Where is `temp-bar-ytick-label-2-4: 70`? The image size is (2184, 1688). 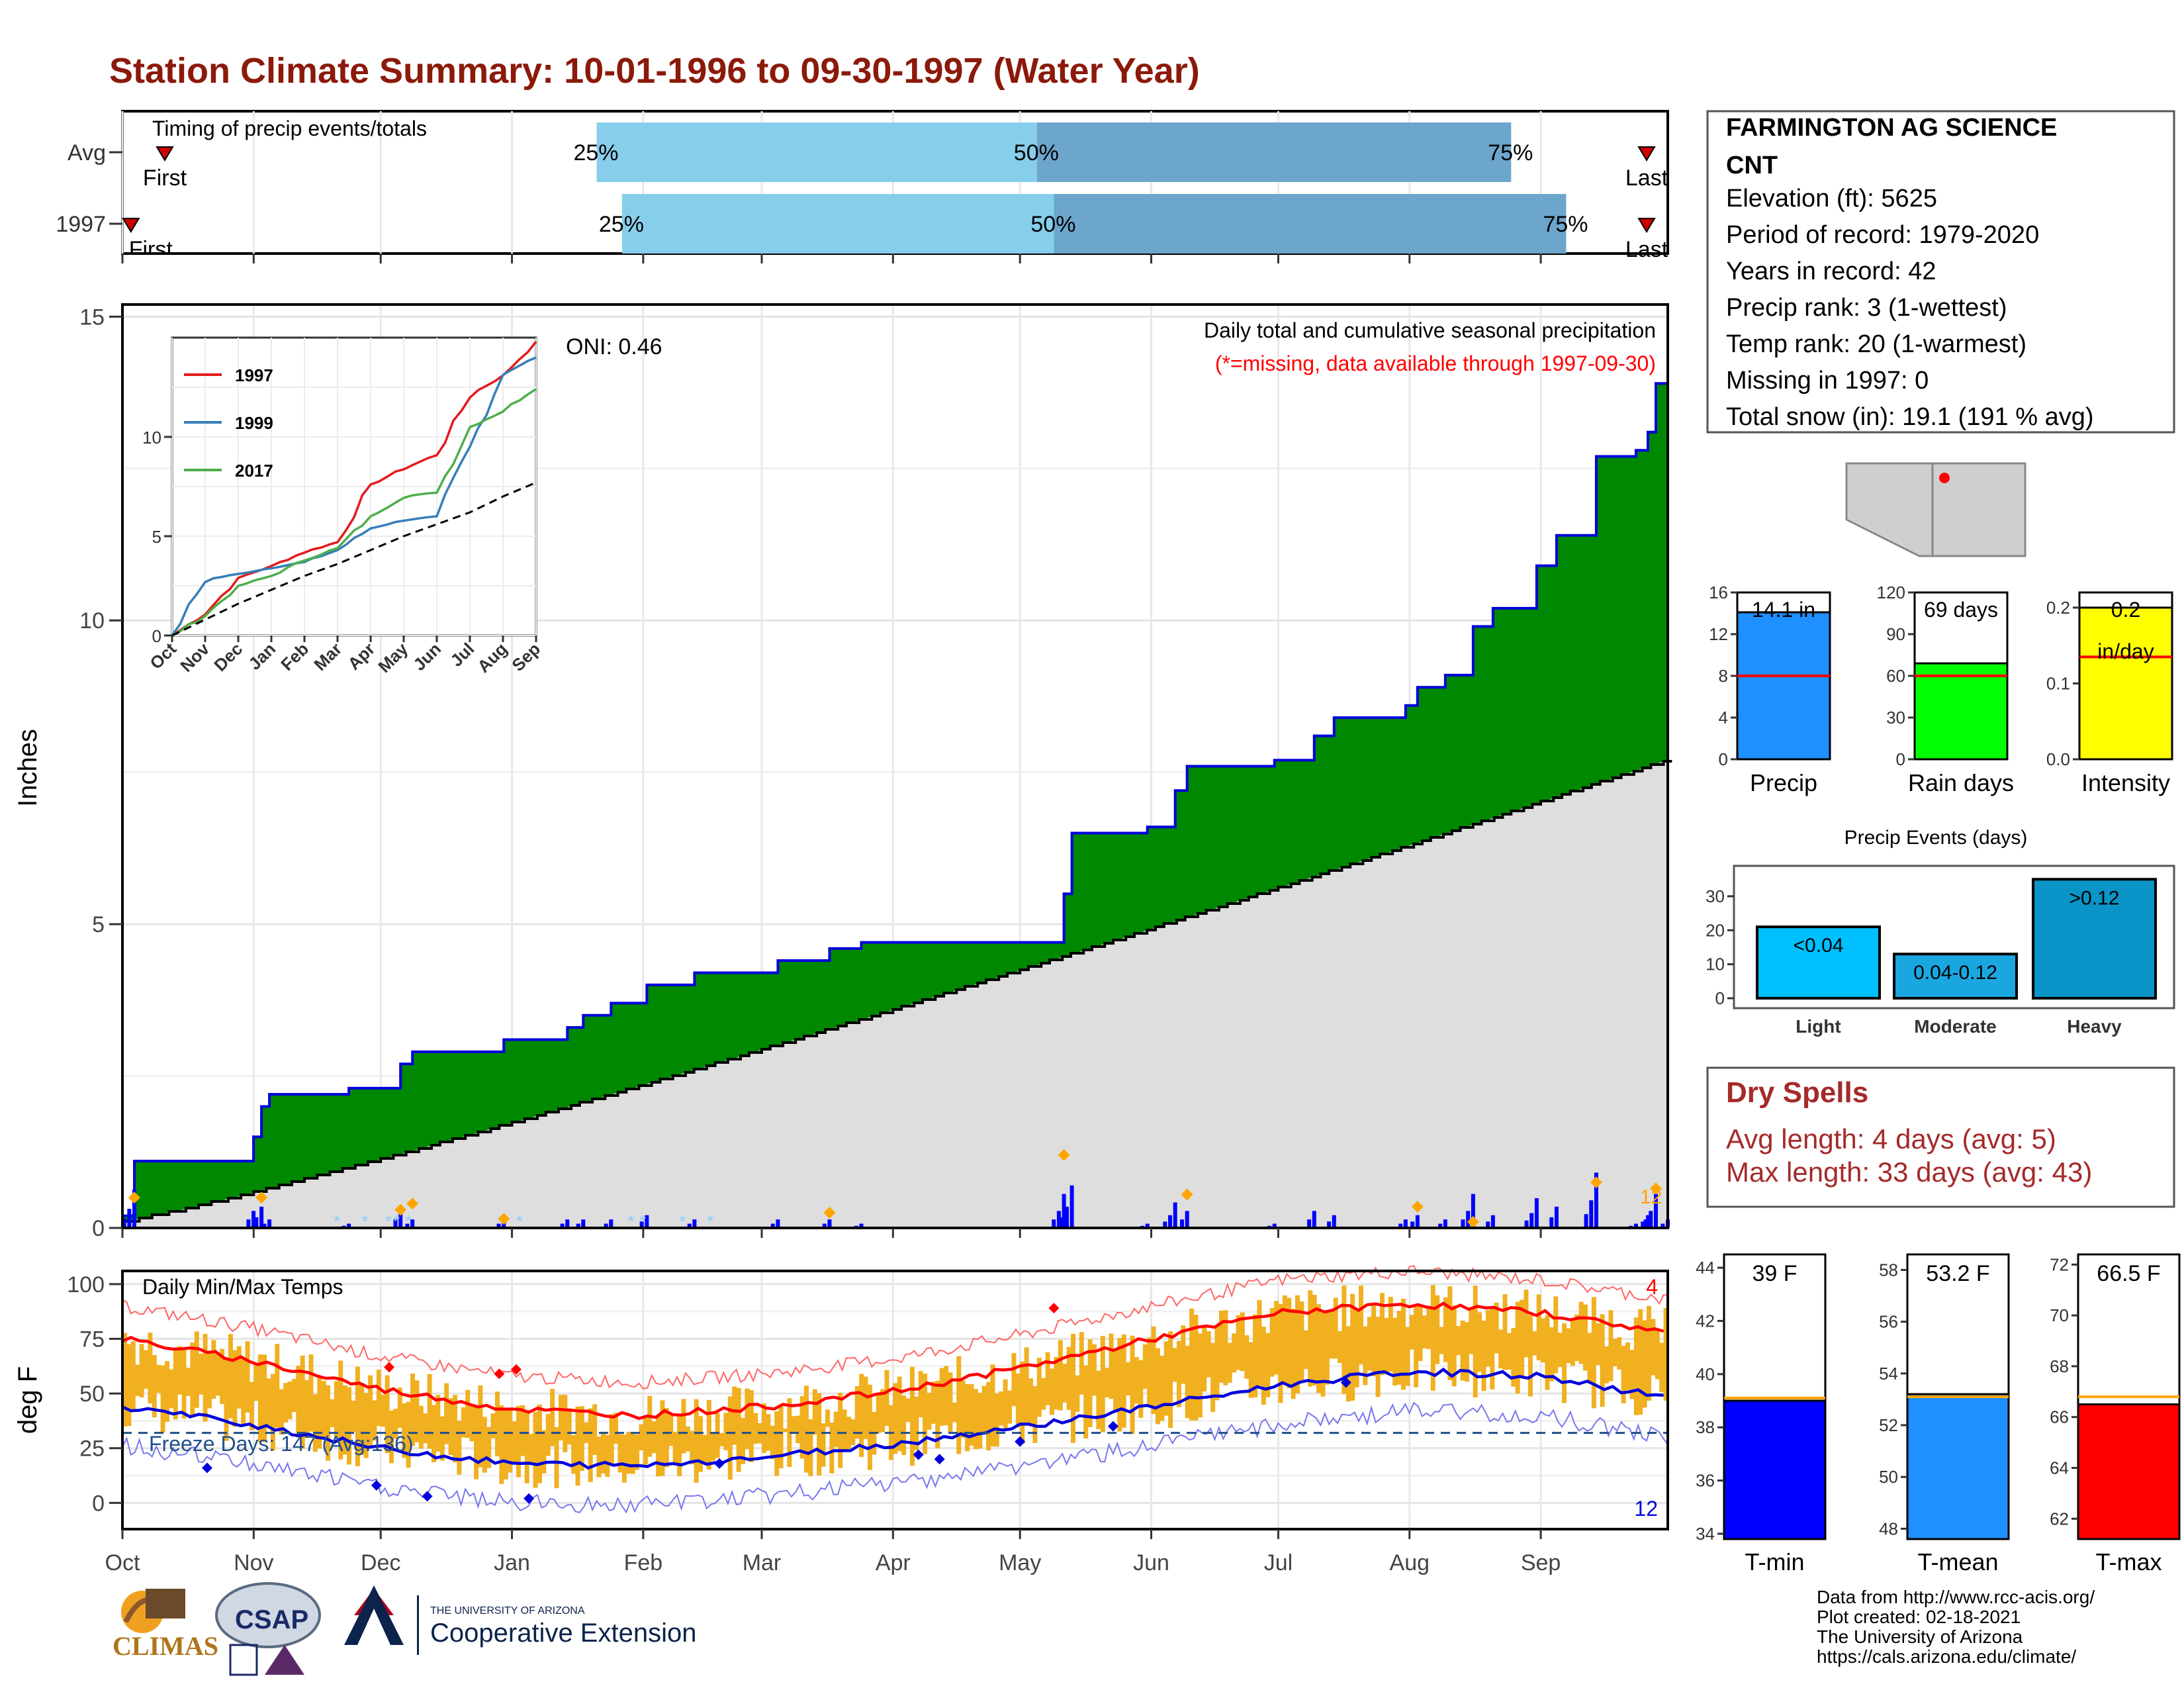
temp-bar-ytick-label-2-4: 70 is located at coordinates (2059, 1315).